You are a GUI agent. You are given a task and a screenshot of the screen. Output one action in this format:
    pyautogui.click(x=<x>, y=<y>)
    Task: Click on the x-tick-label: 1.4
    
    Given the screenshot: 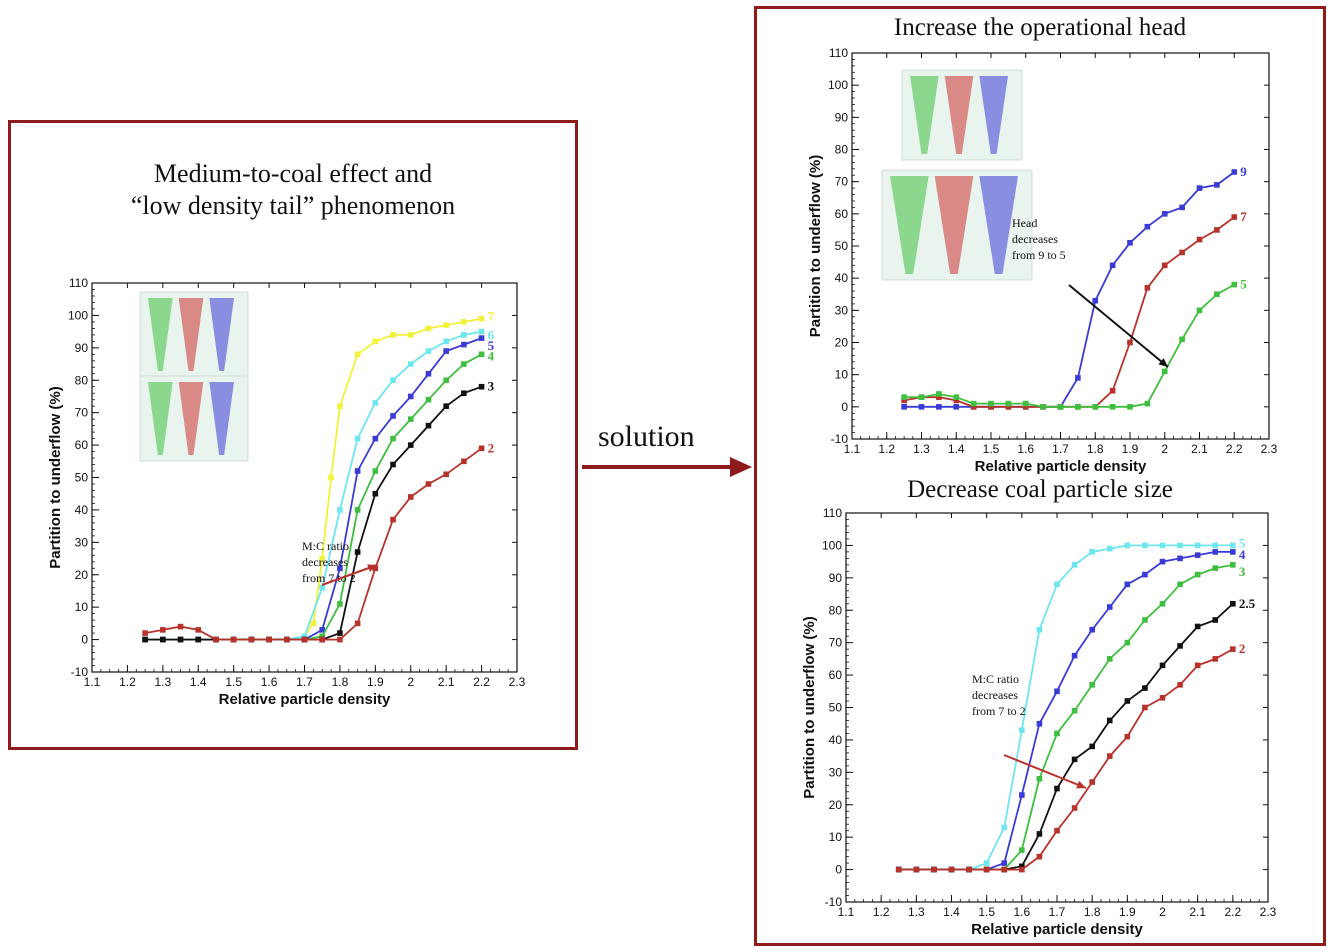 What is the action you would take?
    pyautogui.click(x=951, y=912)
    